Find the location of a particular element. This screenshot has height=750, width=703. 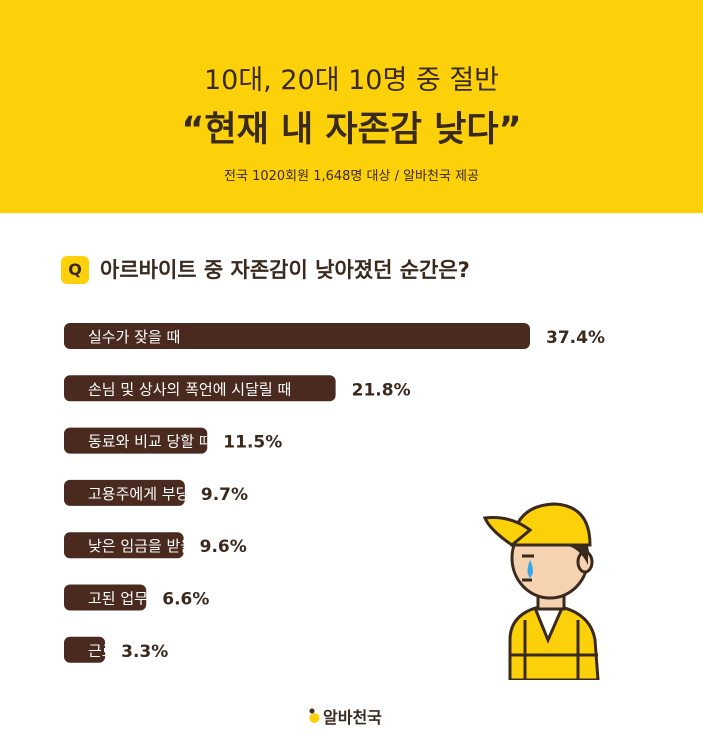

value-label-5: 9.6% is located at coordinates (223, 547).